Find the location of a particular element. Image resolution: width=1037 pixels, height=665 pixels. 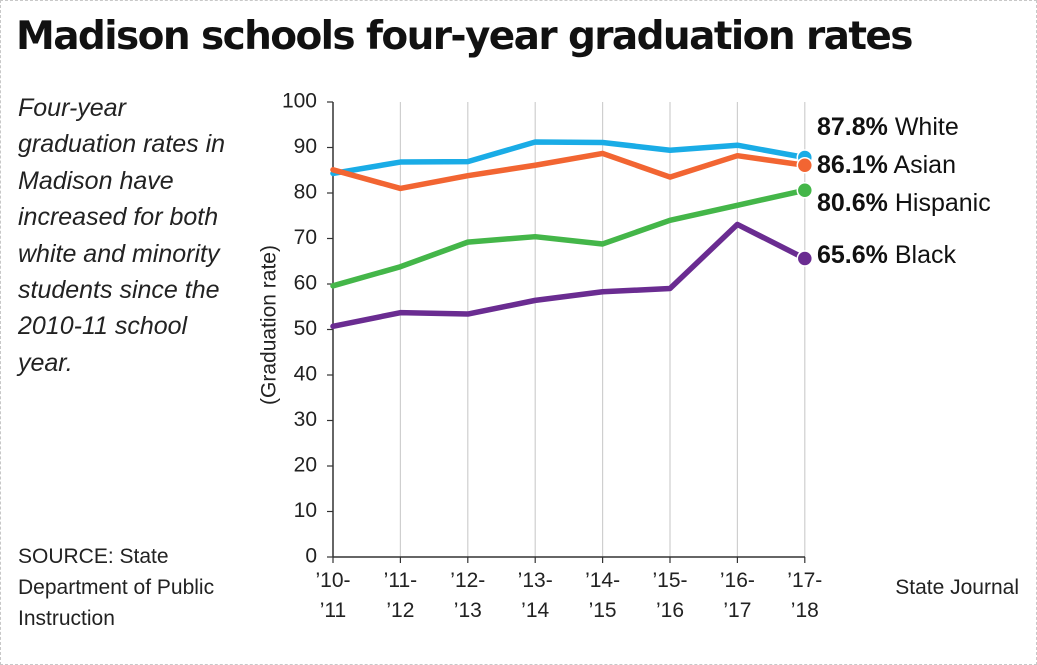

y-tick-label: 90 is located at coordinates (305, 146).